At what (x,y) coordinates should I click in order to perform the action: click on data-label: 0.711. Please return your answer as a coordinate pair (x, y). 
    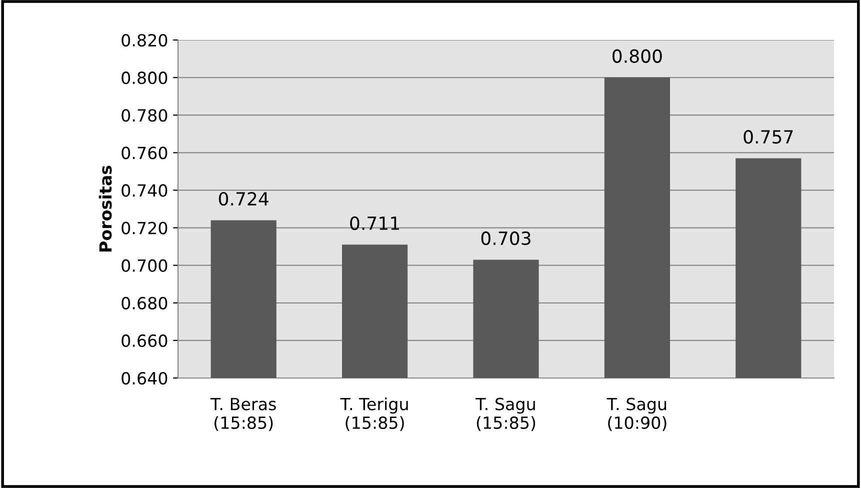
    Looking at the image, I should click on (374, 223).